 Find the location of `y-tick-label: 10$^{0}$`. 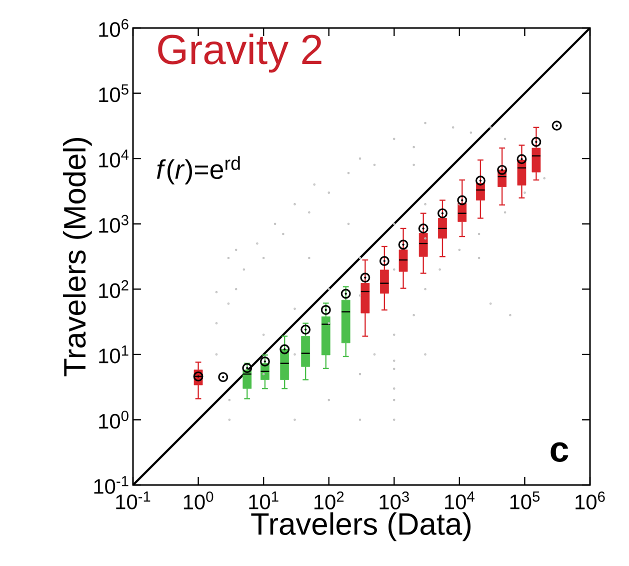

y-tick-label: 10$^{0}$ is located at coordinates (113, 419).